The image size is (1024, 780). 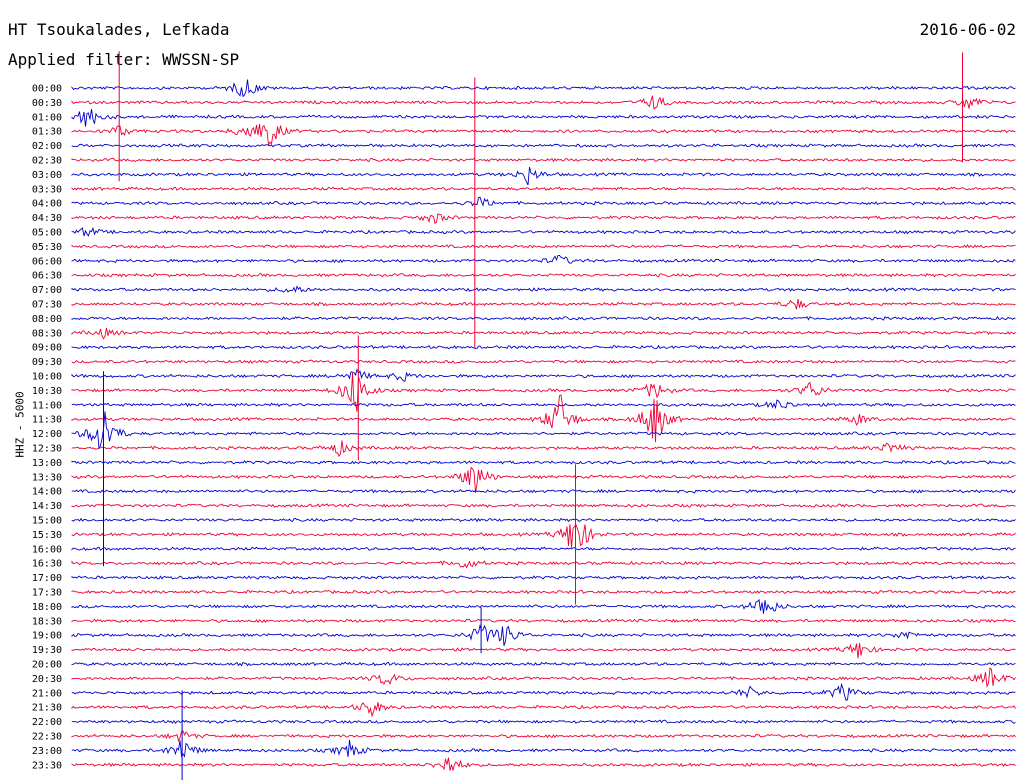 What do you see at coordinates (47, 521) in the screenshot?
I see `row-label-1500: 15:00` at bounding box center [47, 521].